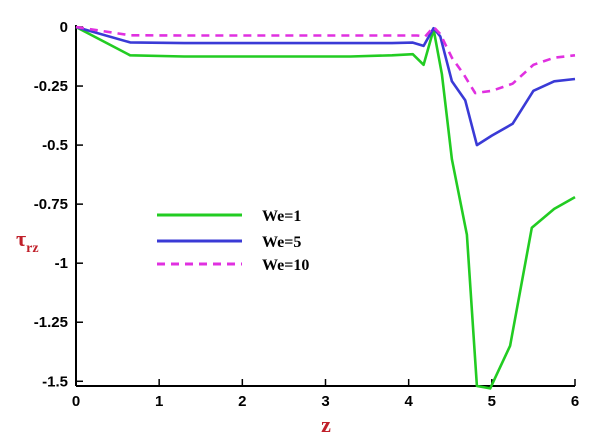  Describe the element at coordinates (55, 145) in the screenshot. I see `y-tick-label: -0.5` at that location.